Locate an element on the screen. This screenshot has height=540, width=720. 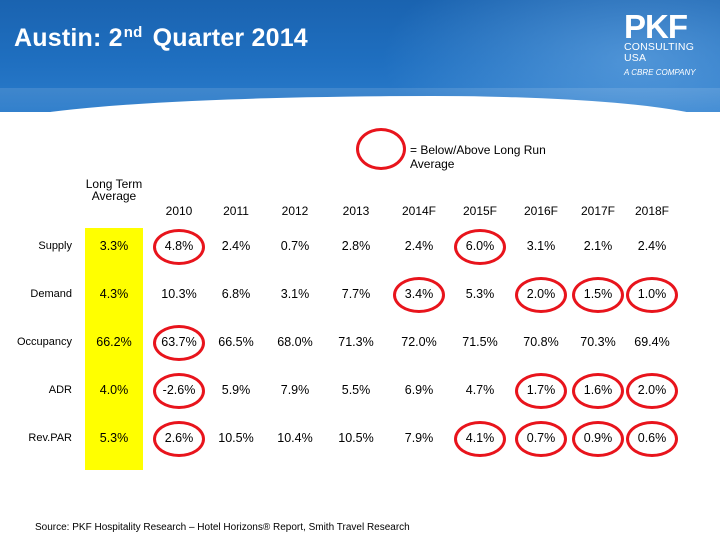
table-cell: 66.5% is located at coordinates (236, 342).